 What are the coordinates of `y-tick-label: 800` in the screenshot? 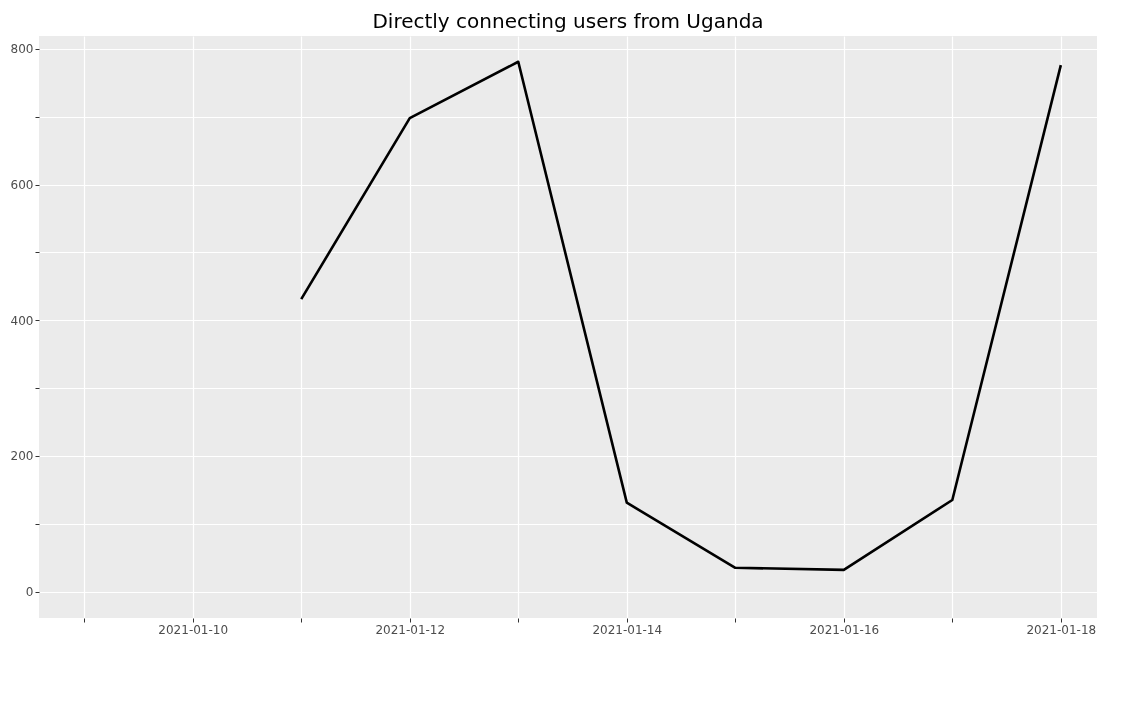 It's located at (22, 49).